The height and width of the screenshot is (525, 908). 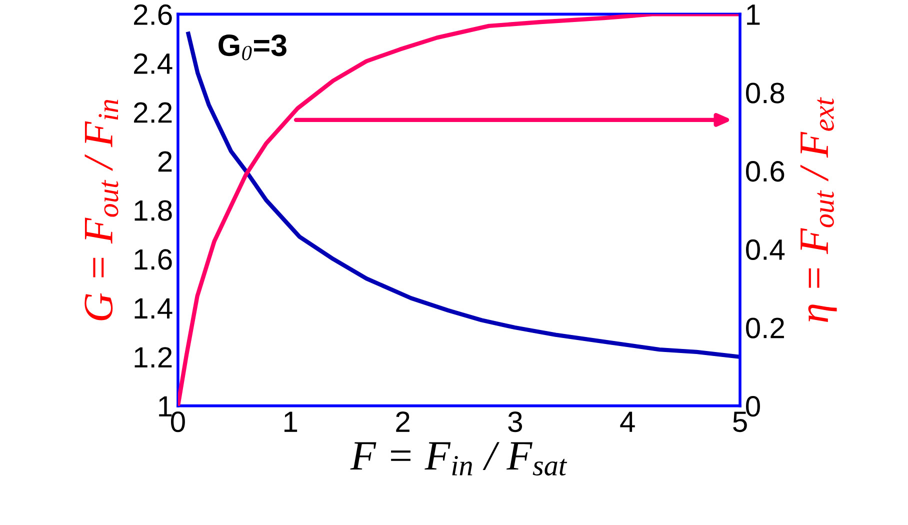 What do you see at coordinates (252, 47) in the screenshot?
I see `annotation: G$_{0}$=3` at bounding box center [252, 47].